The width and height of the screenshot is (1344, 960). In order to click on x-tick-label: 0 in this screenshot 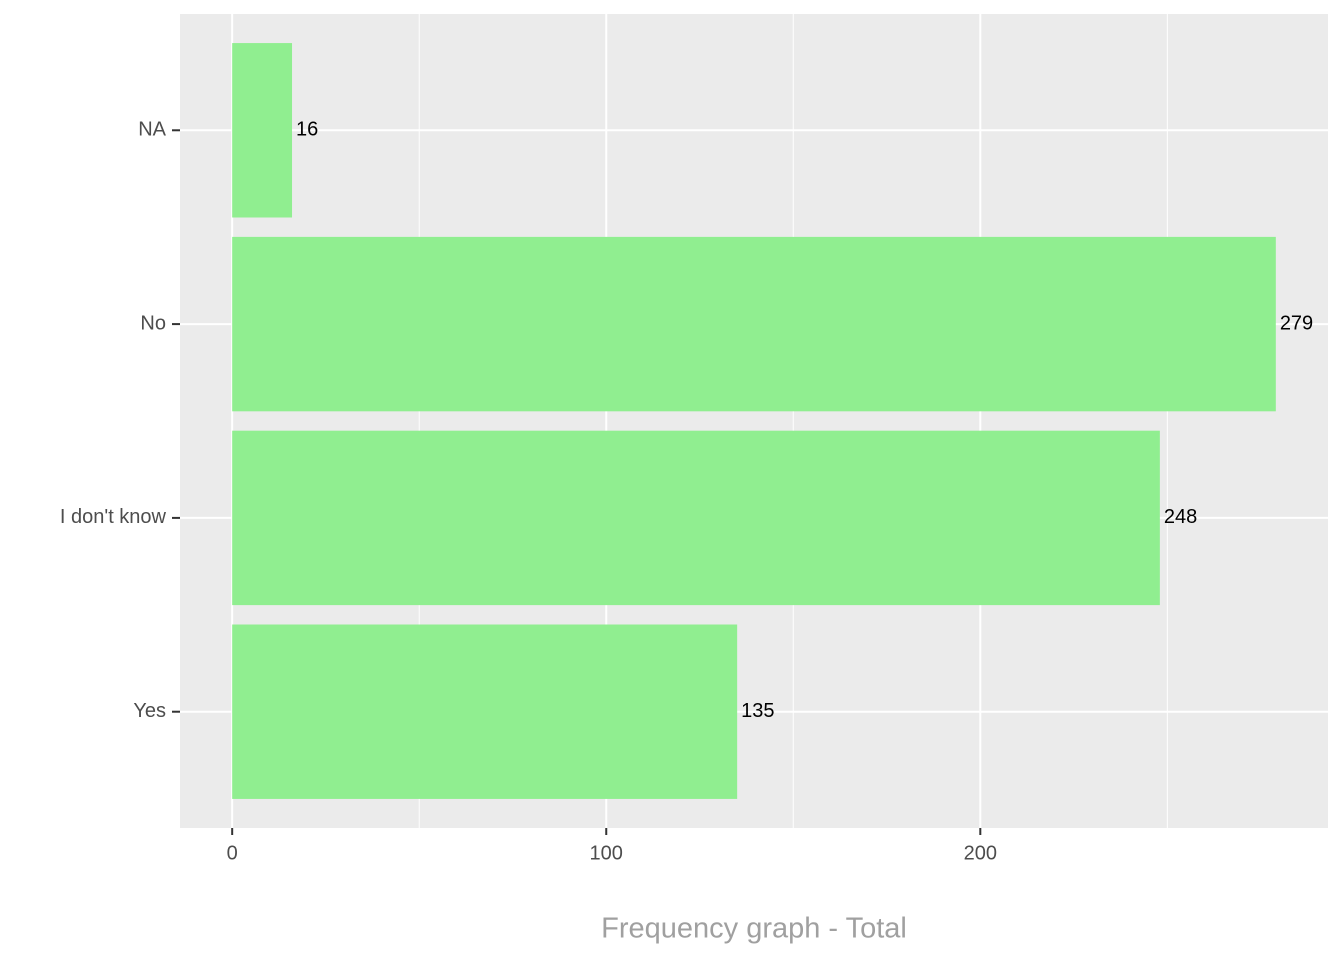, I will do `click(232, 853)`.